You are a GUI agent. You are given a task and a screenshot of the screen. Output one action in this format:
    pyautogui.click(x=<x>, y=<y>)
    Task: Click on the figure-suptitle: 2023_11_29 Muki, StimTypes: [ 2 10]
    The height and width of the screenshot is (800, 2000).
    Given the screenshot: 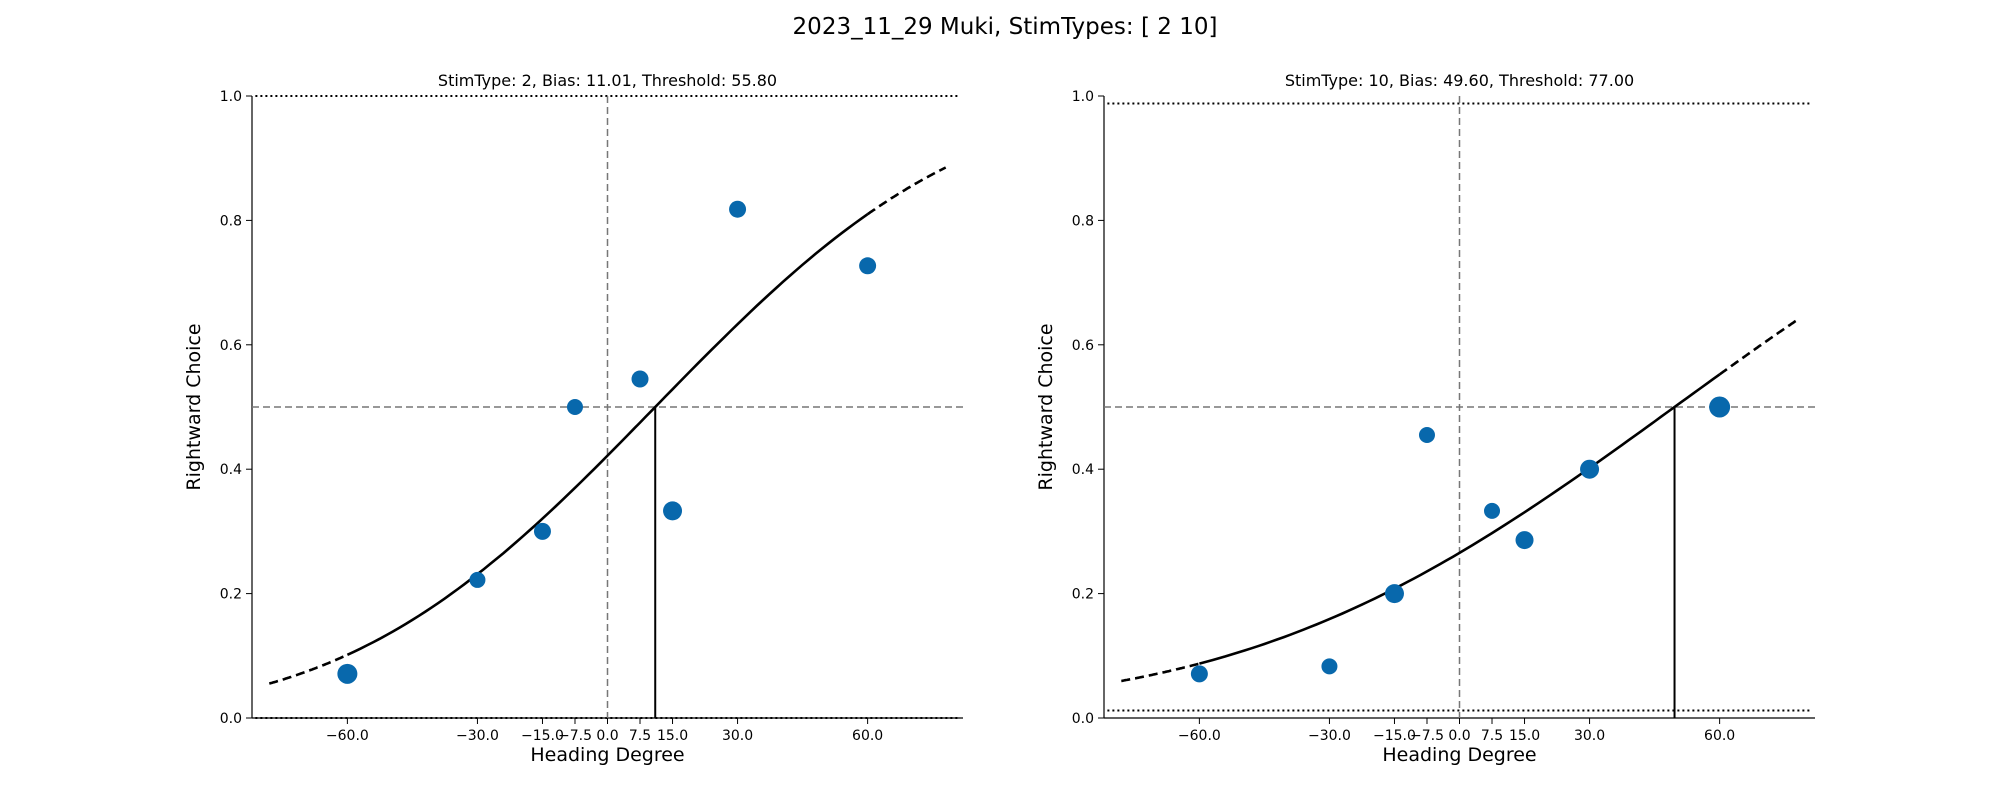 What is the action you would take?
    pyautogui.click(x=1005, y=27)
    